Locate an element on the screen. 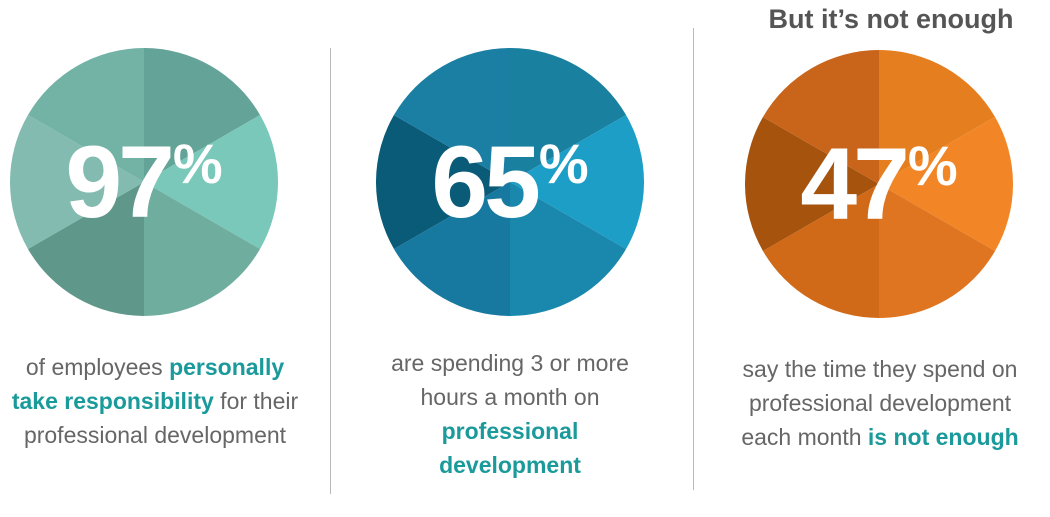 The height and width of the screenshot is (517, 1050). stat-percentage: 65% is located at coordinates (510, 182).